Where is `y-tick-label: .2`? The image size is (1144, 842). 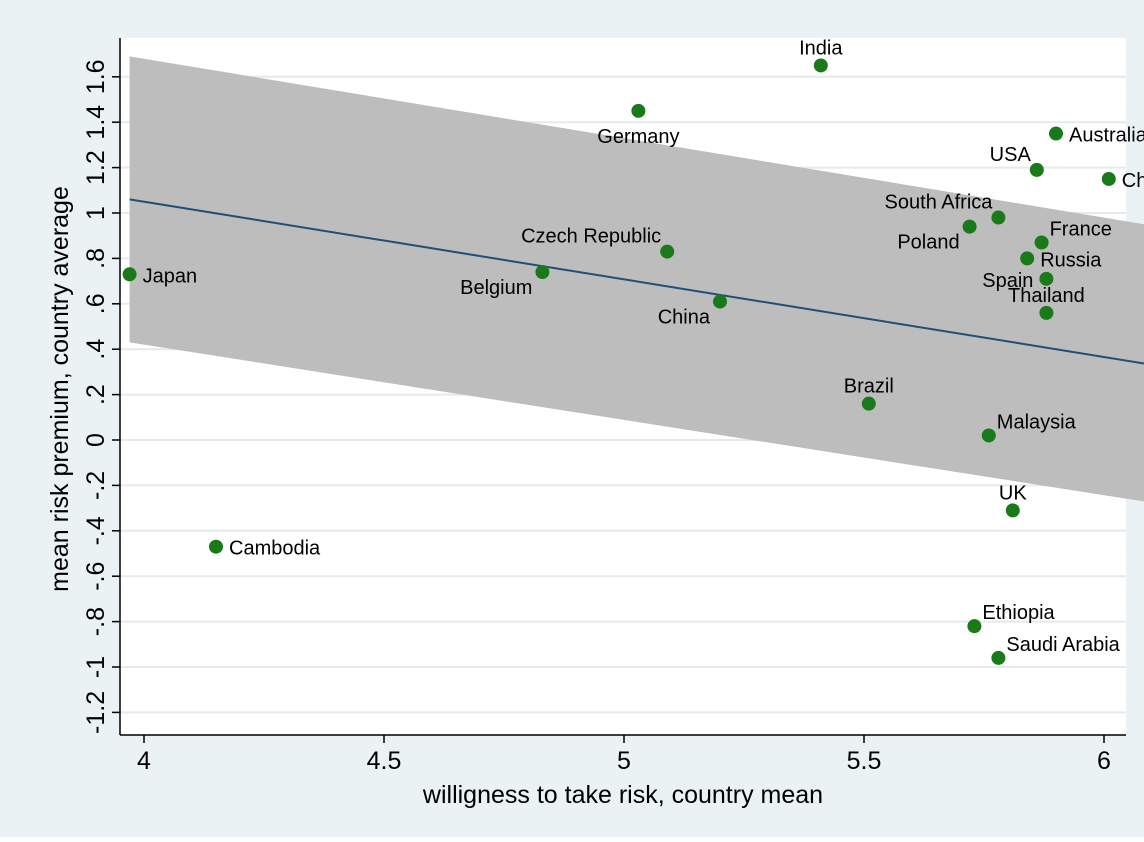 y-tick-label: .2 is located at coordinates (96, 394).